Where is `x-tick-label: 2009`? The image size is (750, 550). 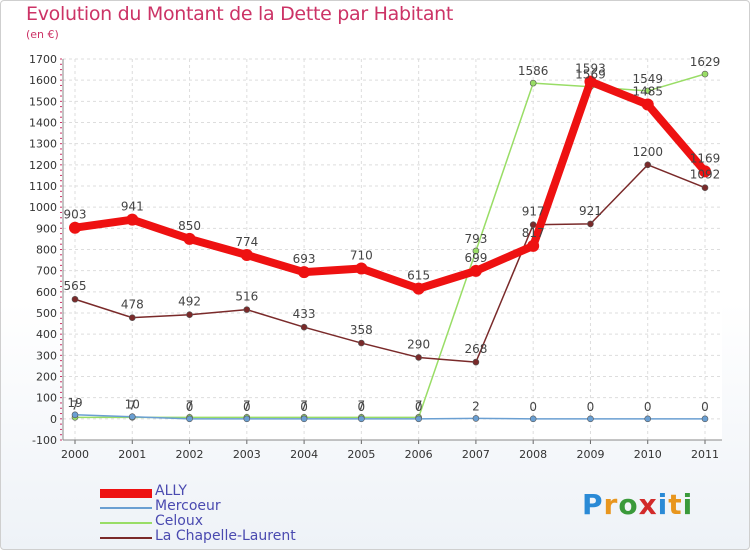
x-tick-label: 2009 is located at coordinates (590, 454).